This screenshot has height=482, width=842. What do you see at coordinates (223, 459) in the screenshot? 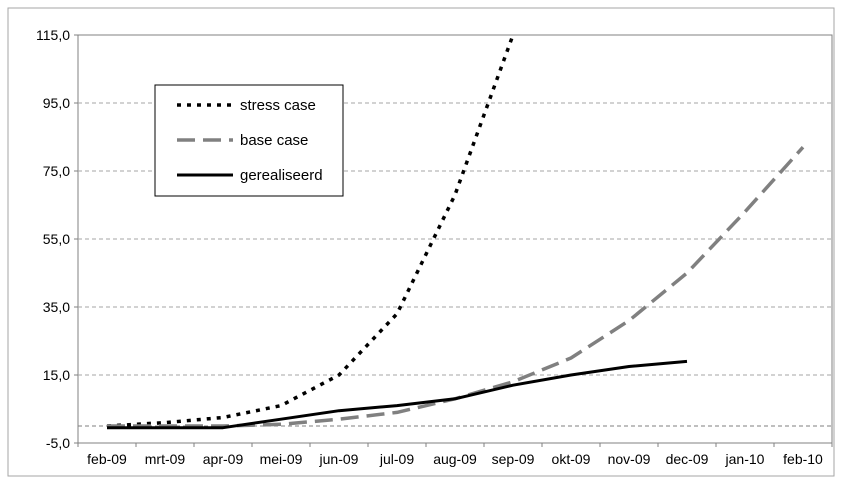
I see `x-tick-label: apr-09` at bounding box center [223, 459].